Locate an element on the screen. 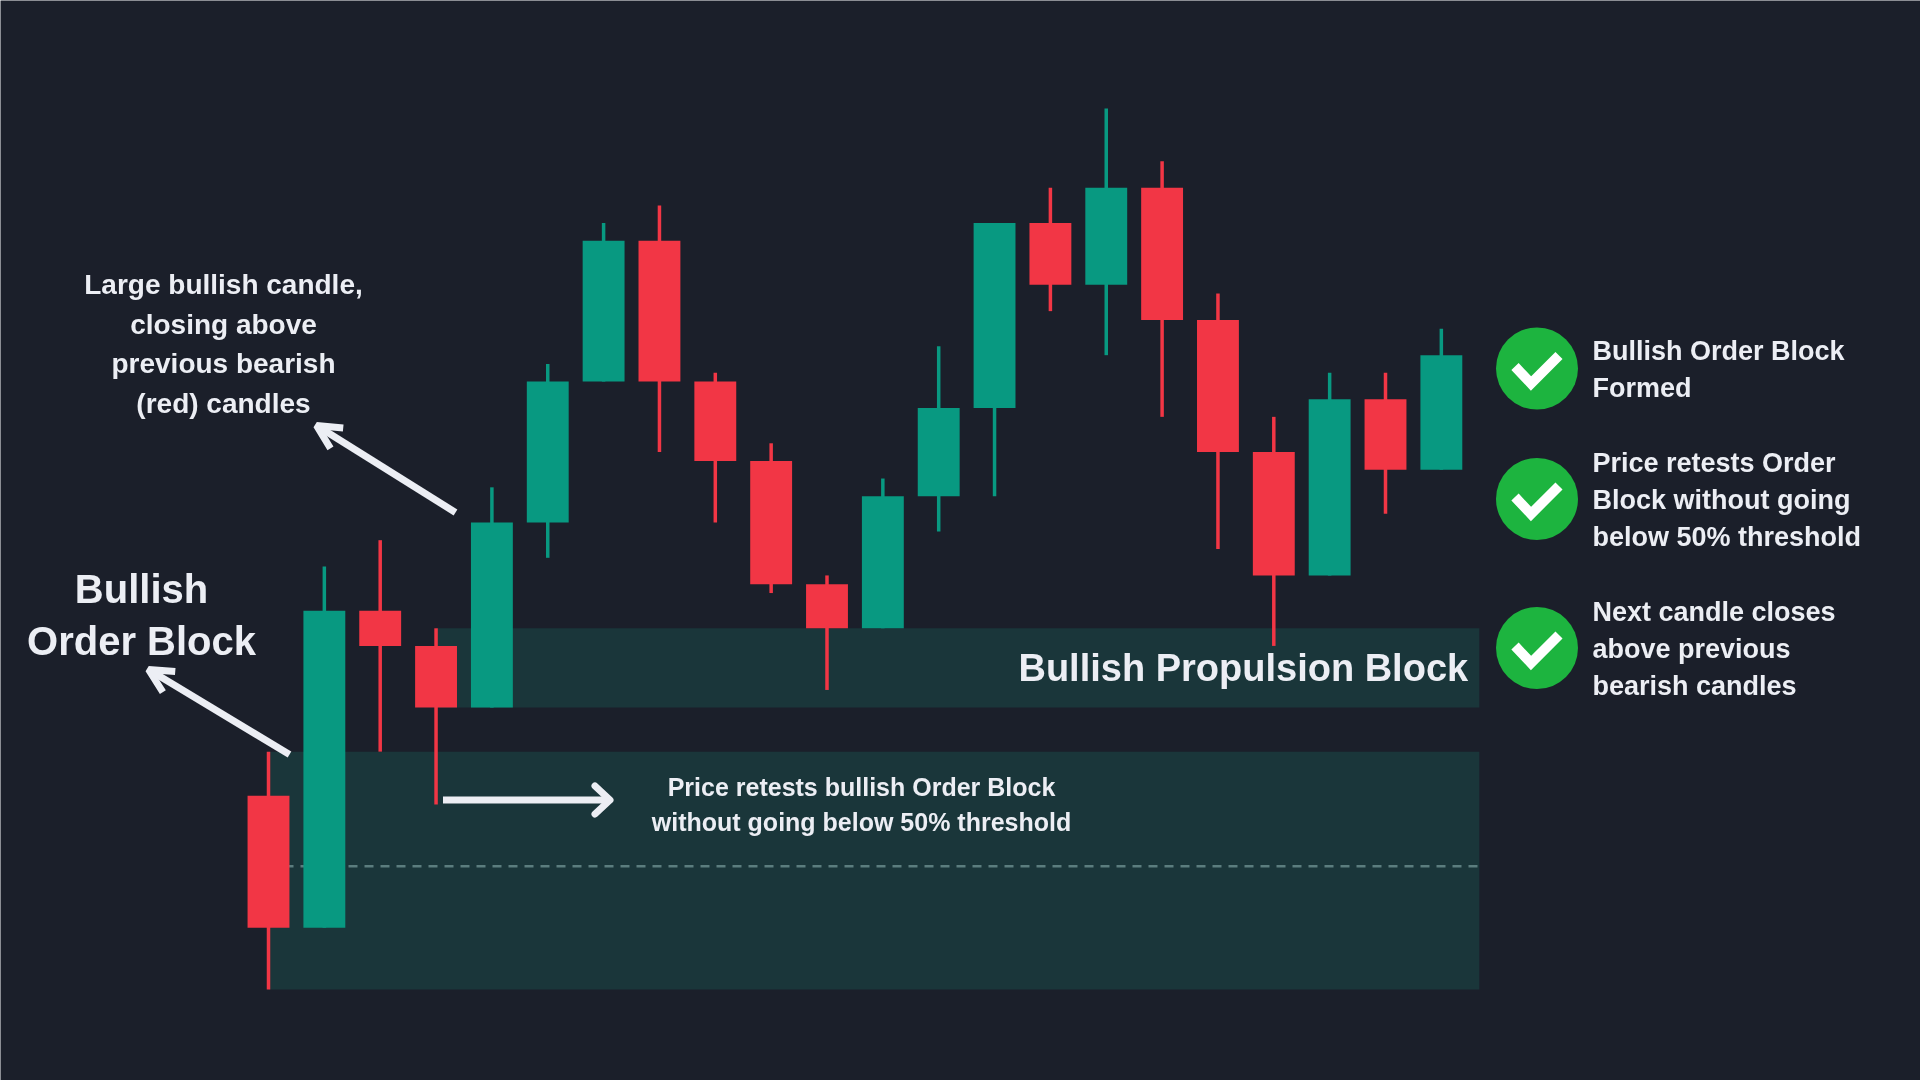 The image size is (1920, 1080). band-label: Bullish Order Block is located at coordinates (142, 614).